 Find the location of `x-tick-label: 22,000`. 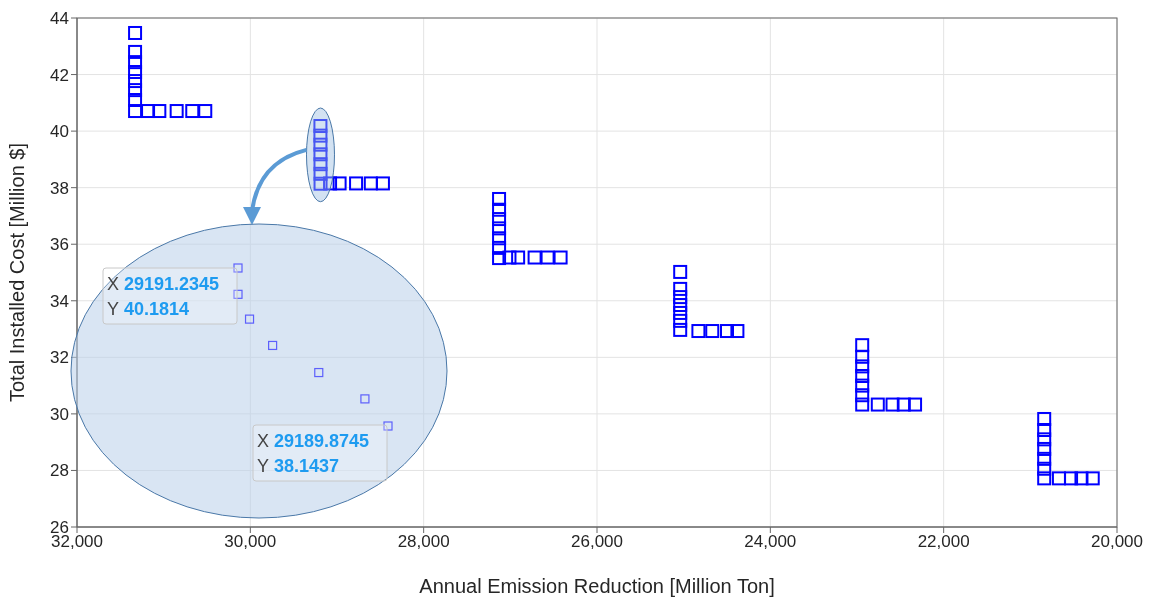

x-tick-label: 22,000 is located at coordinates (943, 542).